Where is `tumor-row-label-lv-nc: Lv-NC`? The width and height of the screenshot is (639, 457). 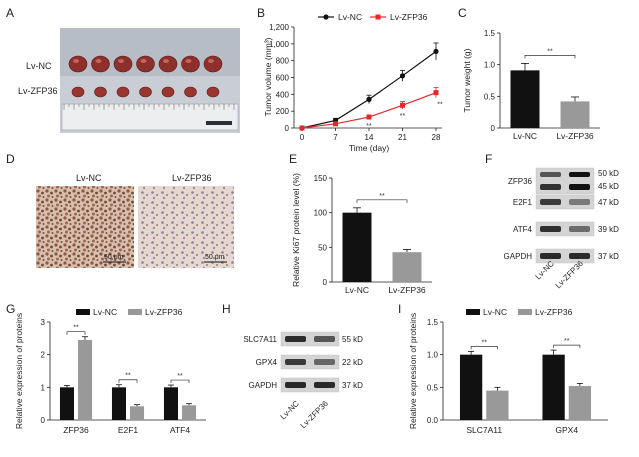
tumor-row-label-lv-nc: Lv-NC is located at coordinates (39, 66).